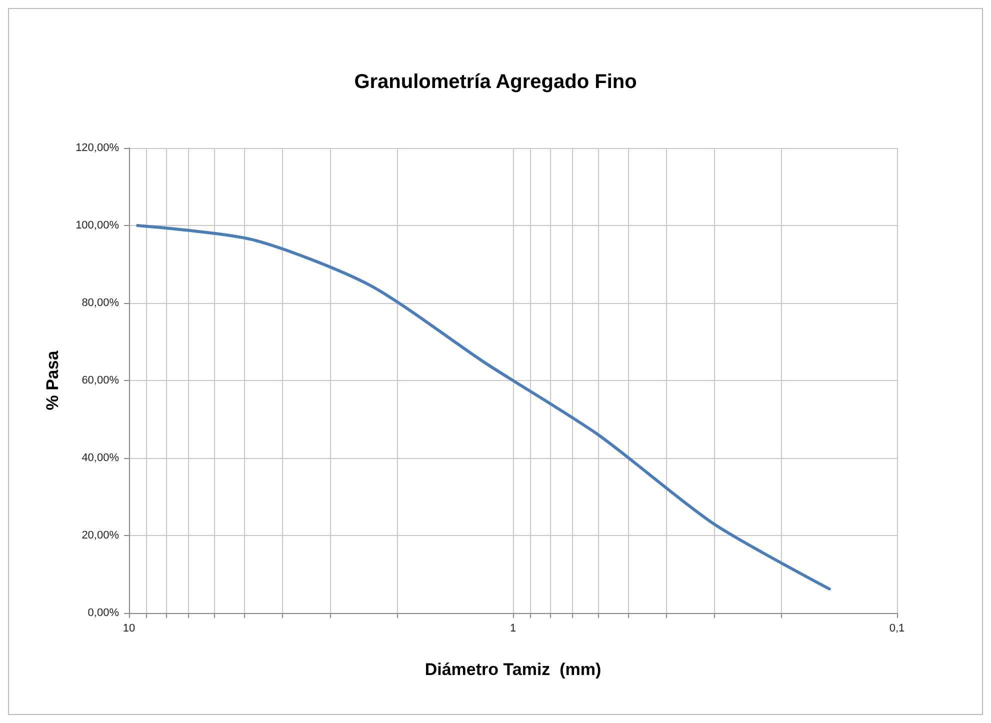  What do you see at coordinates (52, 380) in the screenshot?
I see `y-axis-title: % Pasa` at bounding box center [52, 380].